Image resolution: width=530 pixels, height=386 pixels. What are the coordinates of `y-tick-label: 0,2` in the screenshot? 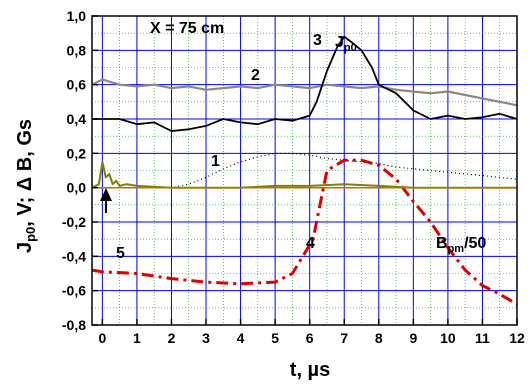 It's located at (77, 153).